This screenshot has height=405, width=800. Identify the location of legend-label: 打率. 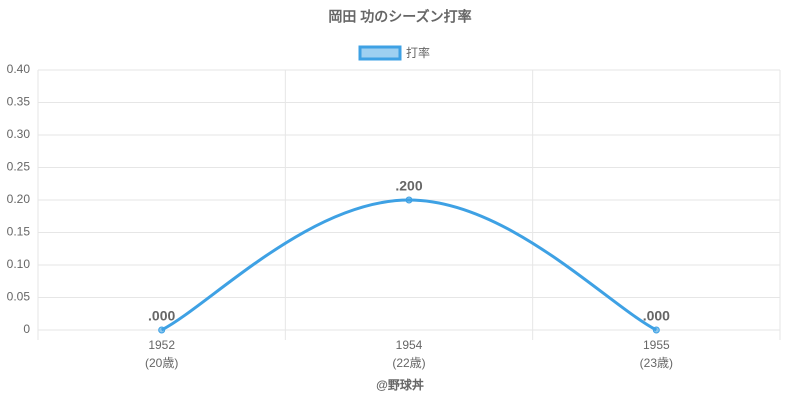
(418, 52).